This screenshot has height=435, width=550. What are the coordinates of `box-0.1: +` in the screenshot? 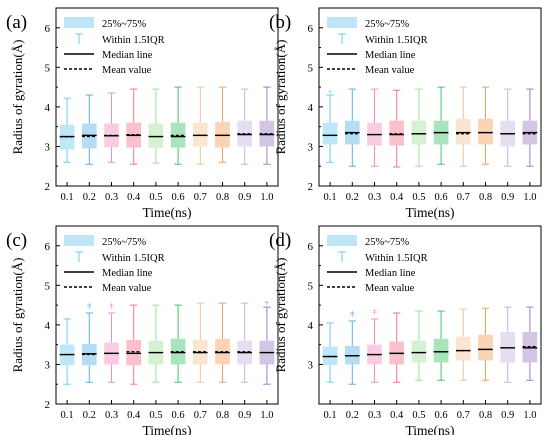 It's located at (330, 125).